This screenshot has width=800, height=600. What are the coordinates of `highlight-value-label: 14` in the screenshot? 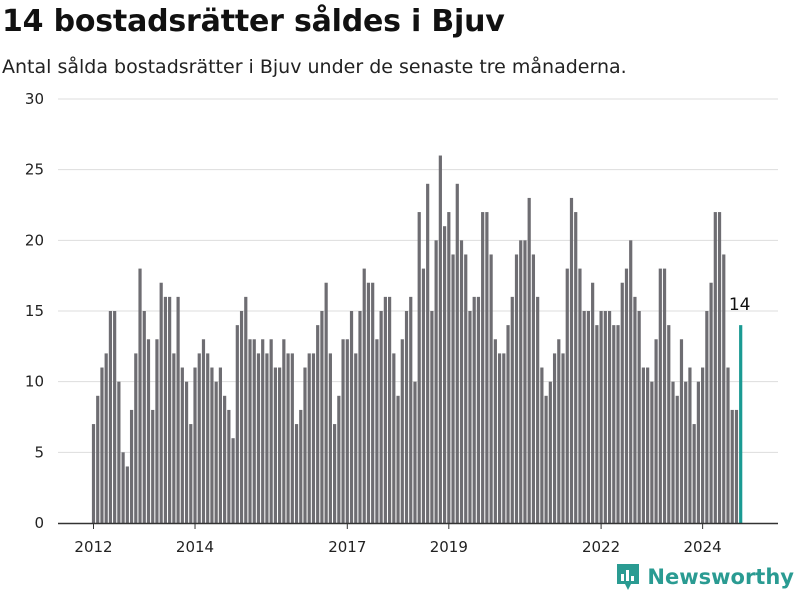 It's located at (740, 305).